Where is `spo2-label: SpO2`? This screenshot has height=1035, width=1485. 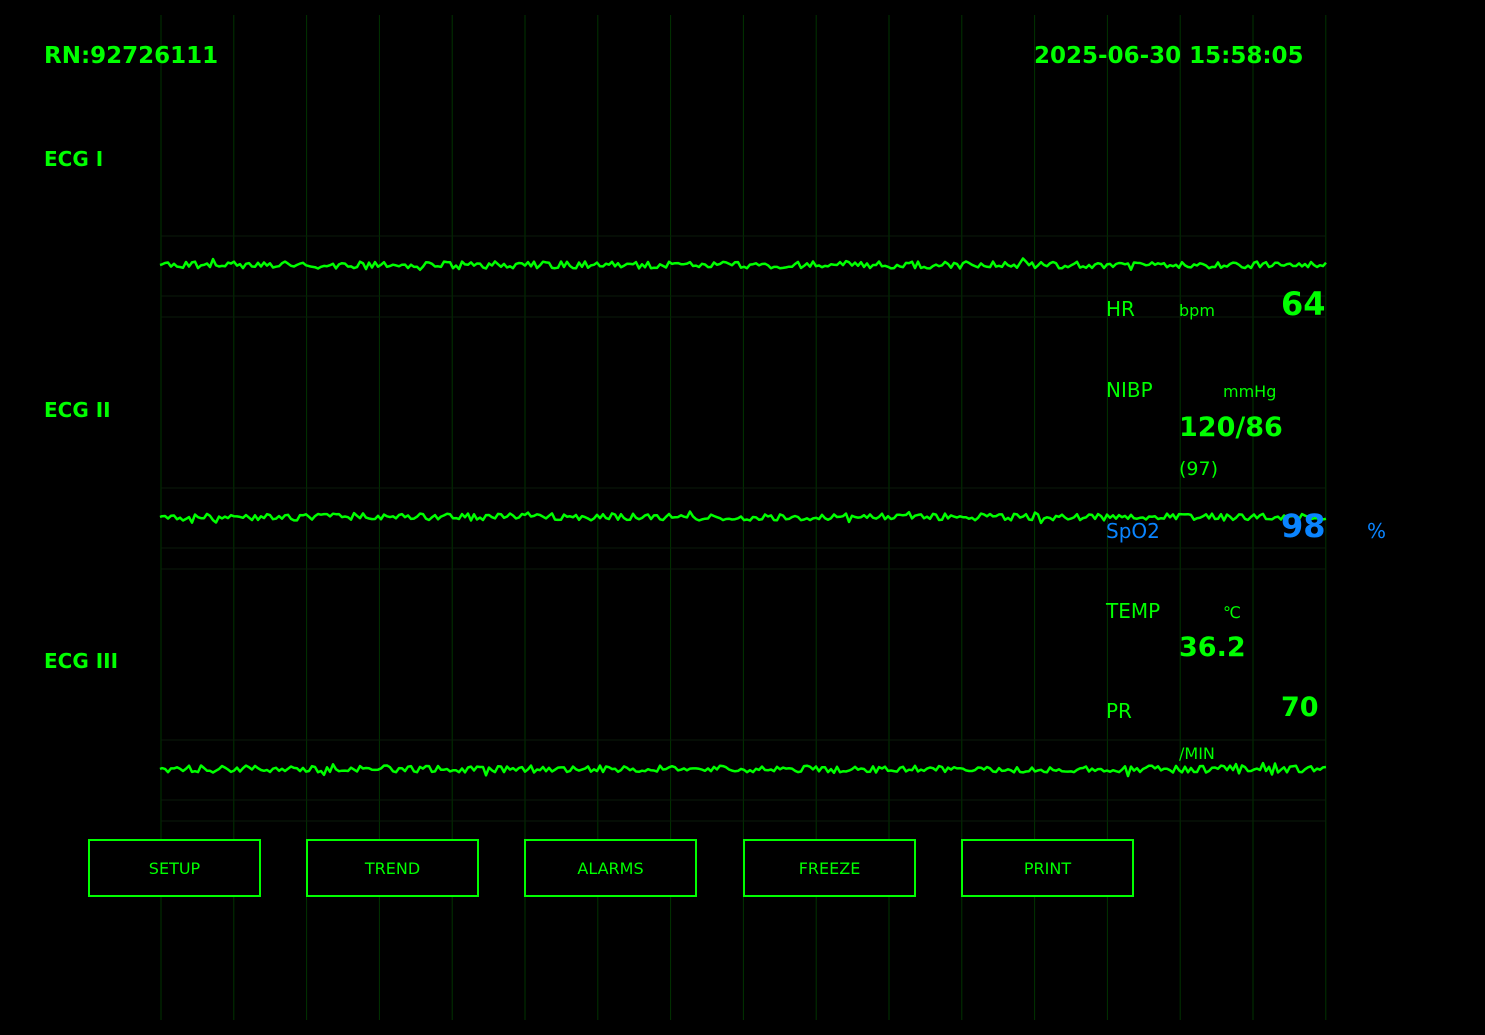
spo2-label: SpO2 is located at coordinates (1133, 531).